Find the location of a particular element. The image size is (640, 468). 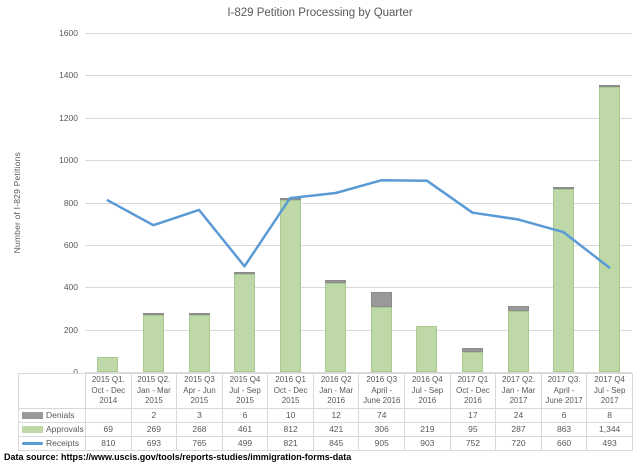

receipts-value-cell: 765 is located at coordinates (199, 443).